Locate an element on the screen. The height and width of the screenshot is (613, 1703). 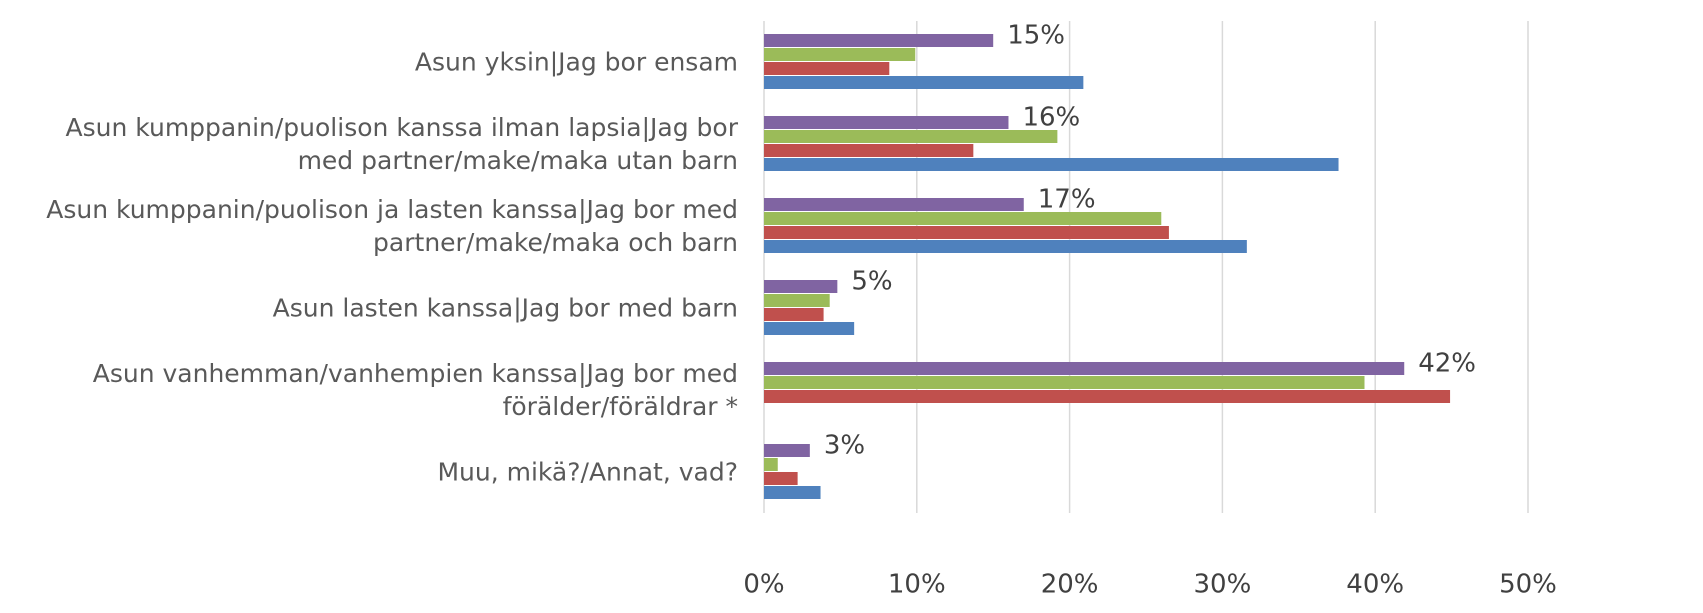
data-label: 15% is located at coordinates (1036, 36).